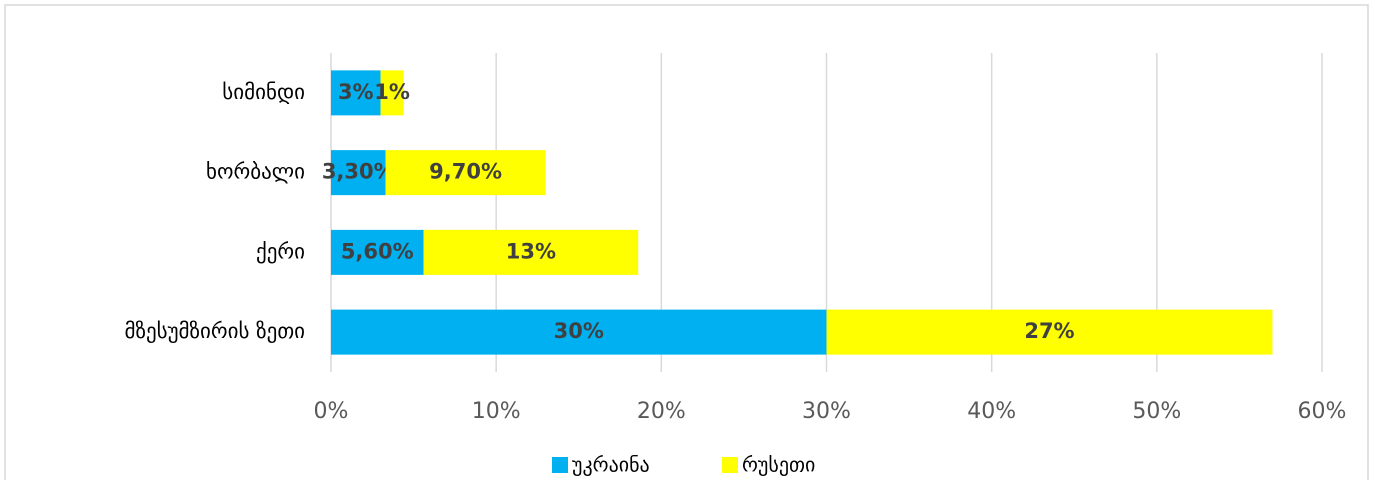 This screenshot has height=480, width=1374. Describe the element at coordinates (214, 331) in the screenshot. I see `y-tick-label: მზესუმზირის ზეთი` at that location.